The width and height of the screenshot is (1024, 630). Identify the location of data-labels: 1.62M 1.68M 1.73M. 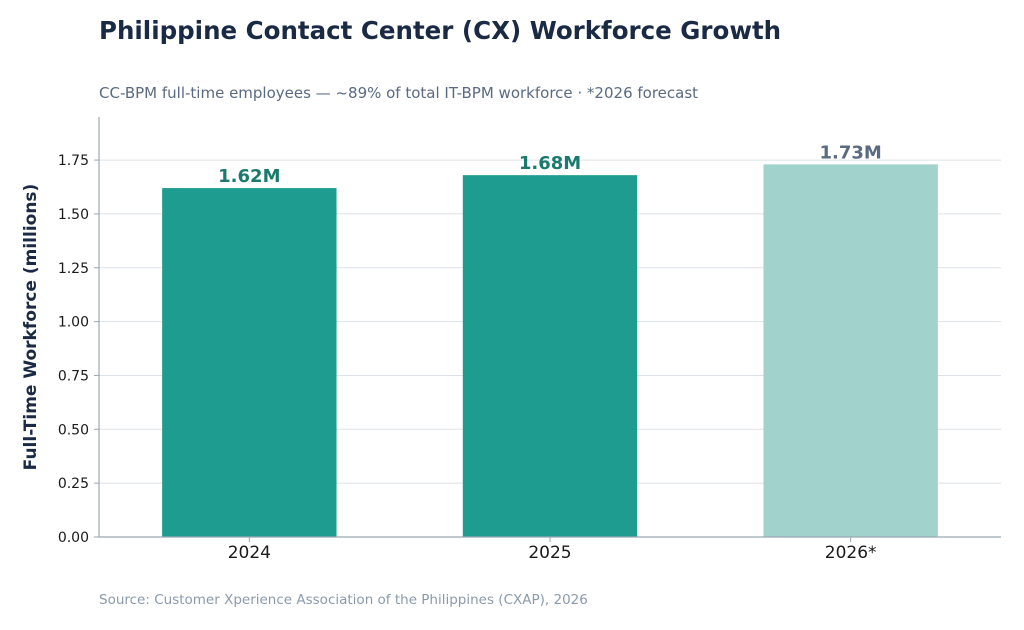
(550, 164).